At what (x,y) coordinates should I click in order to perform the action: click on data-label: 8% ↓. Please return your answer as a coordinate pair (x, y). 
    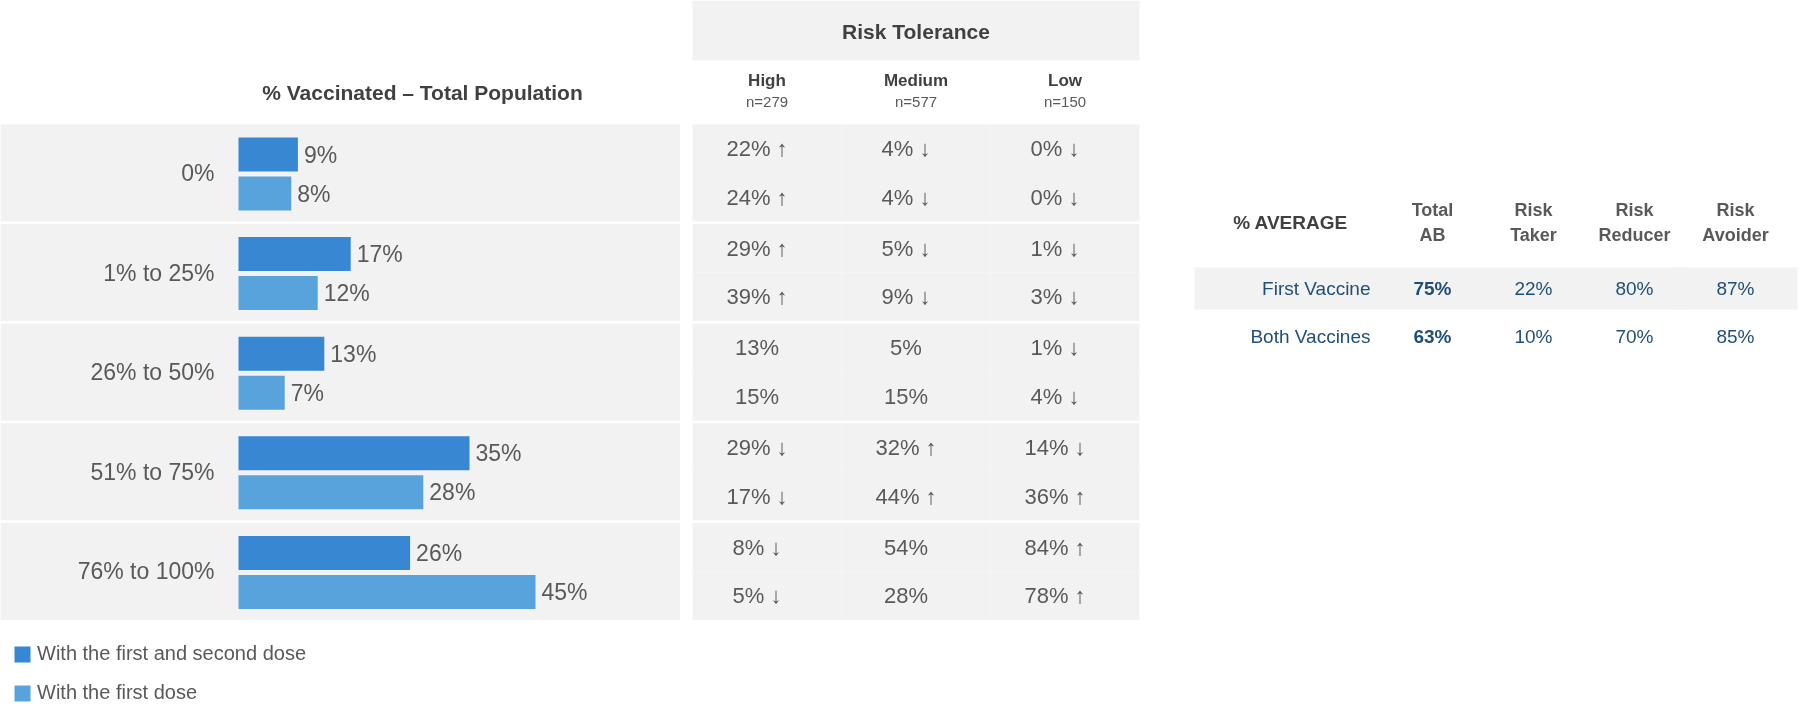
    Looking at the image, I should click on (757, 547).